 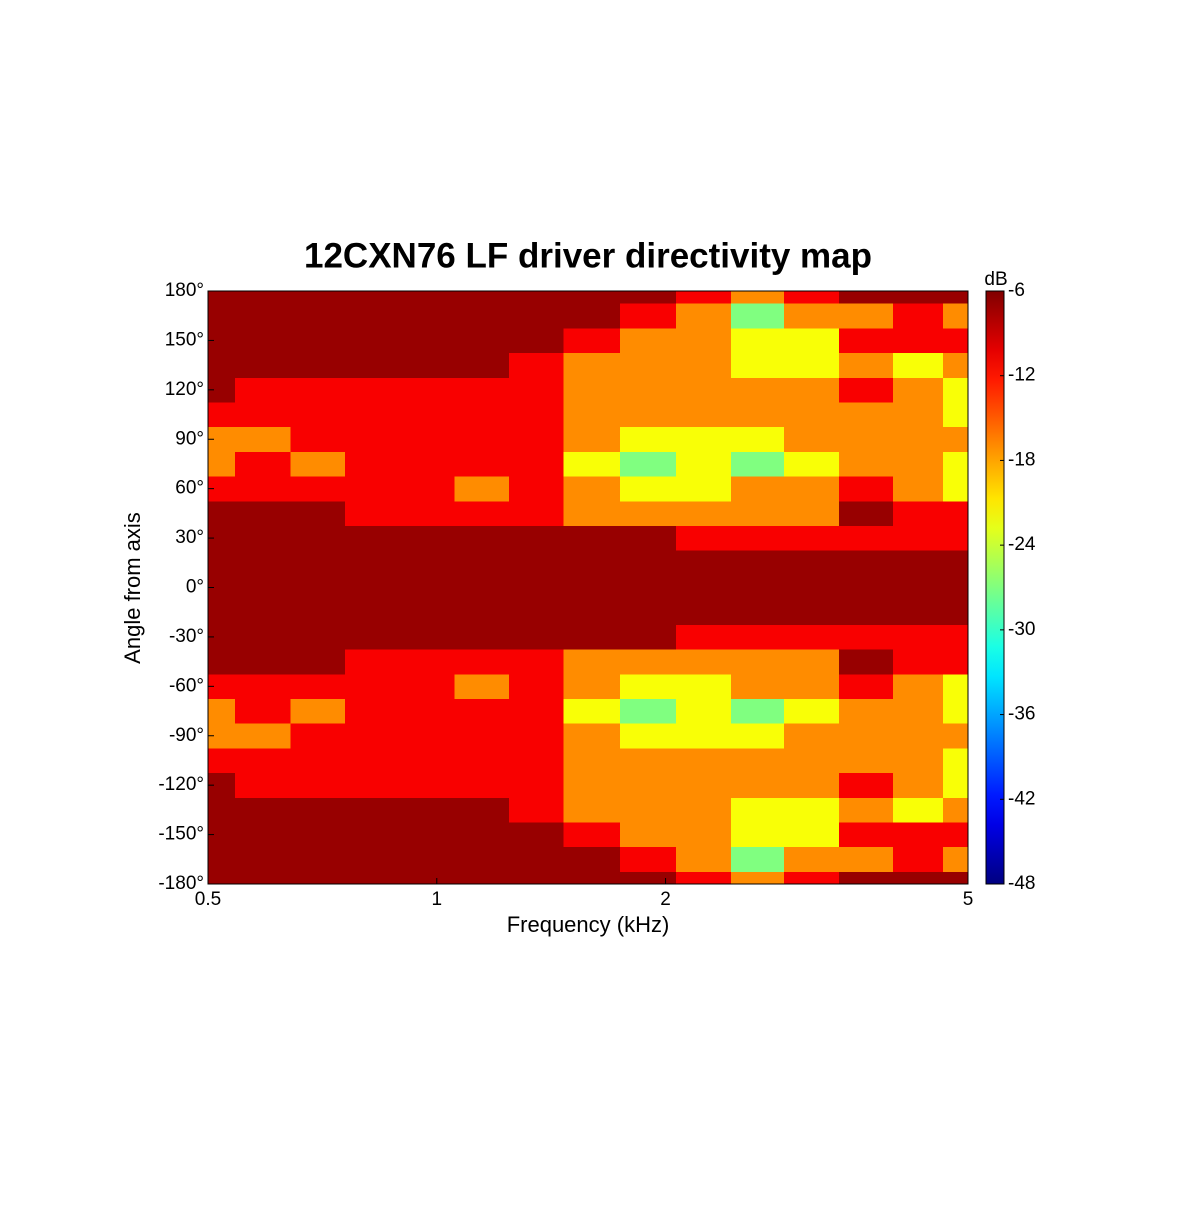 I want to click on colorbar-label: dB, so click(x=995, y=279).